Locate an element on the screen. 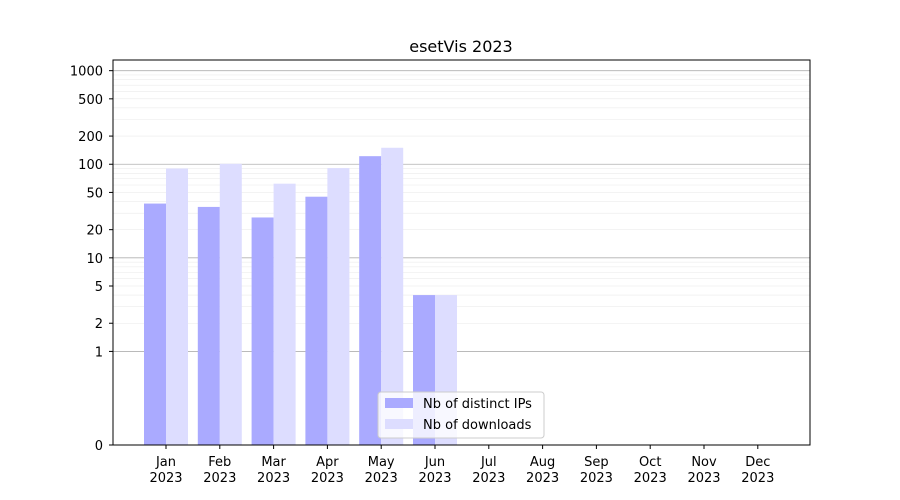 The height and width of the screenshot is (500, 900). x-tick-label-month: Apr is located at coordinates (327, 462).